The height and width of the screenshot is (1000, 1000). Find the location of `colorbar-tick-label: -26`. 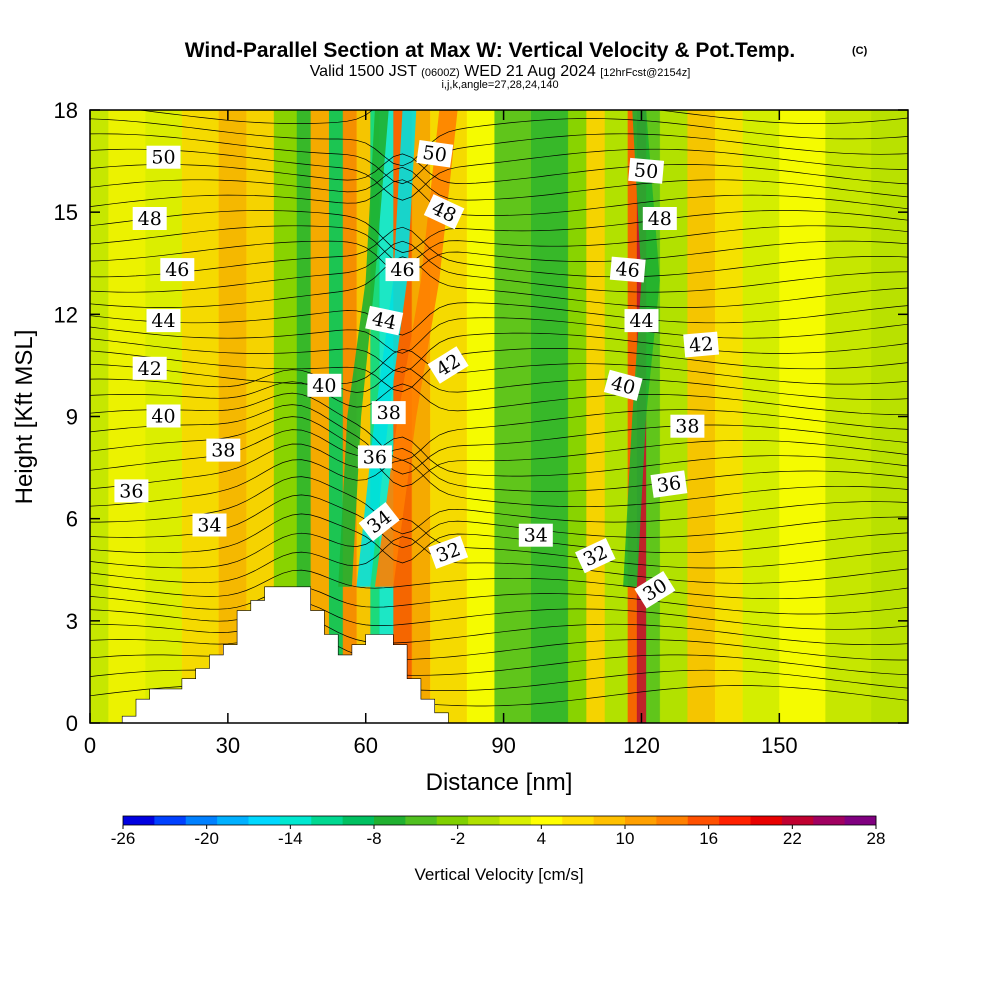

colorbar-tick-label: -26 is located at coordinates (123, 838).